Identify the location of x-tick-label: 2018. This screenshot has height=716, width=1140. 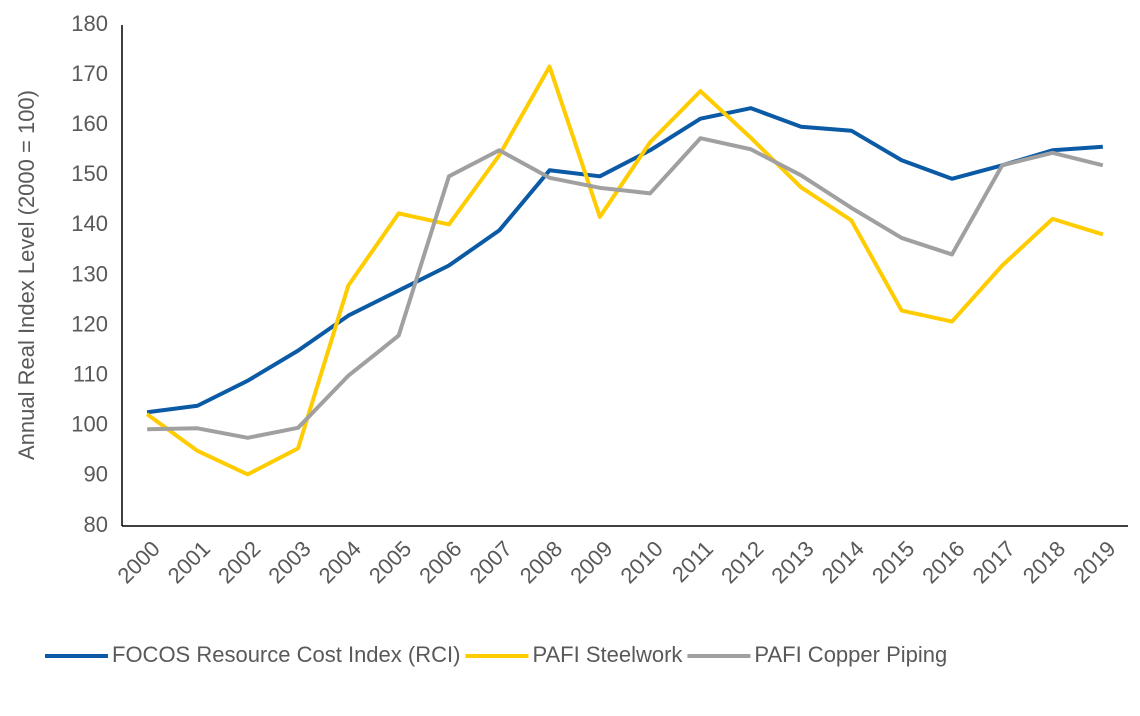
(1044, 562).